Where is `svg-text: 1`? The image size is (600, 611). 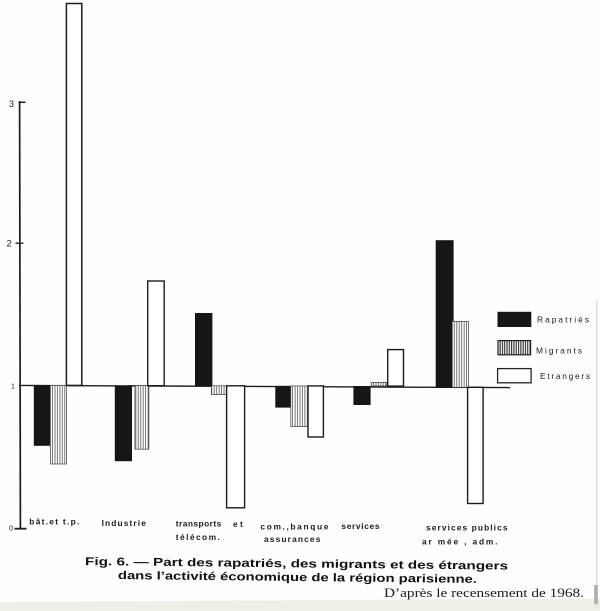 svg-text: 1 is located at coordinates (13, 386).